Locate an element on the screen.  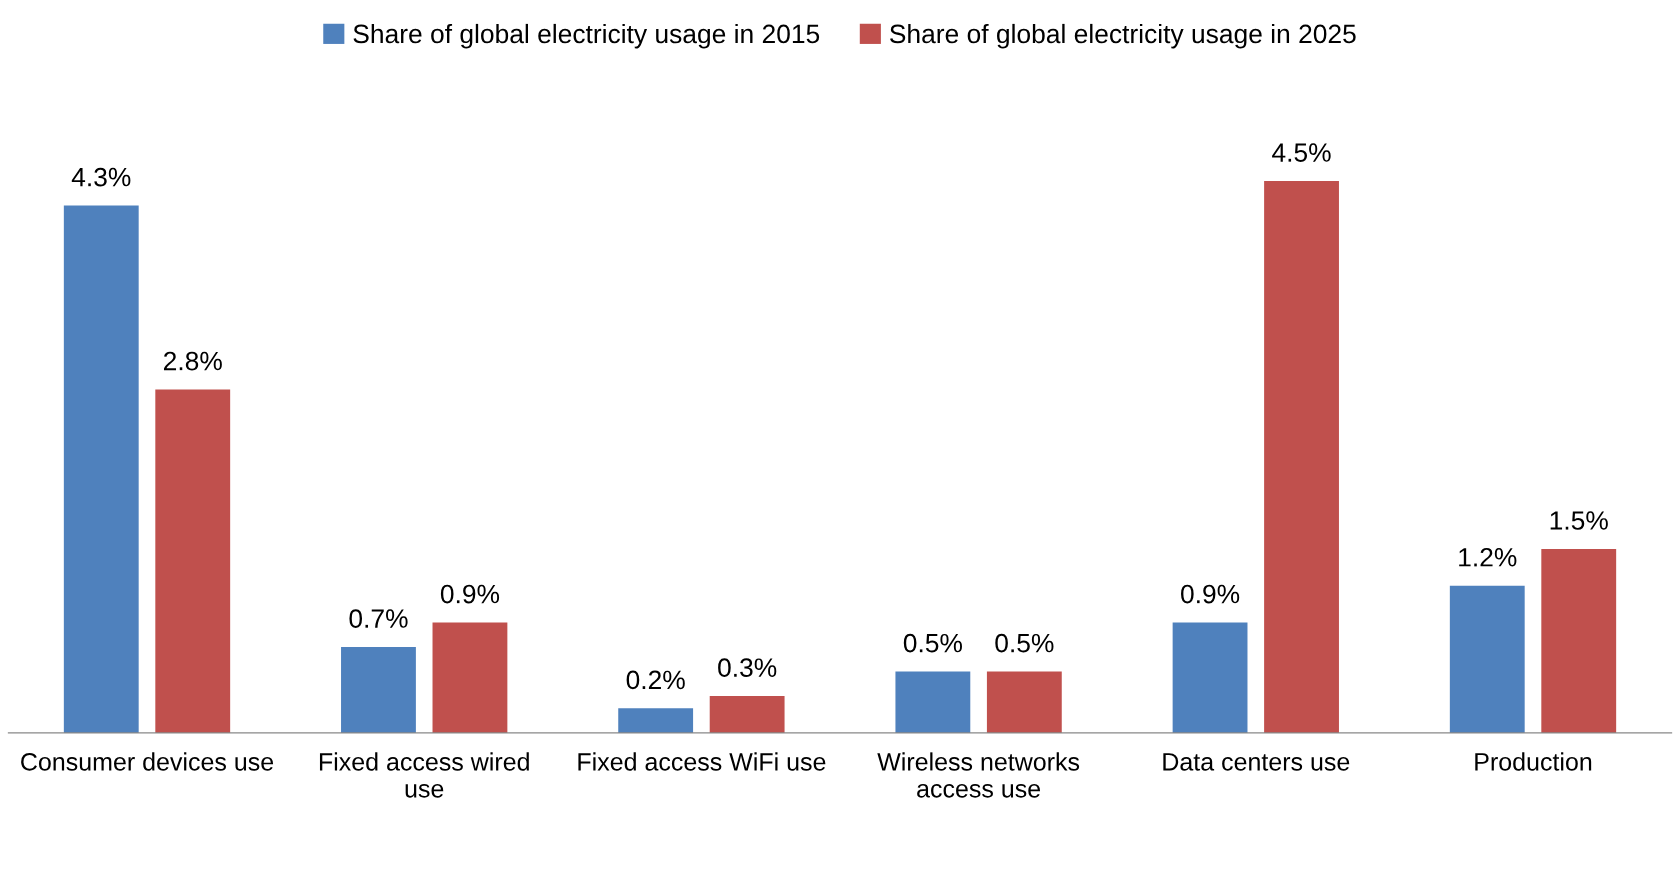
x-tick-label: Production is located at coordinates (1533, 761).